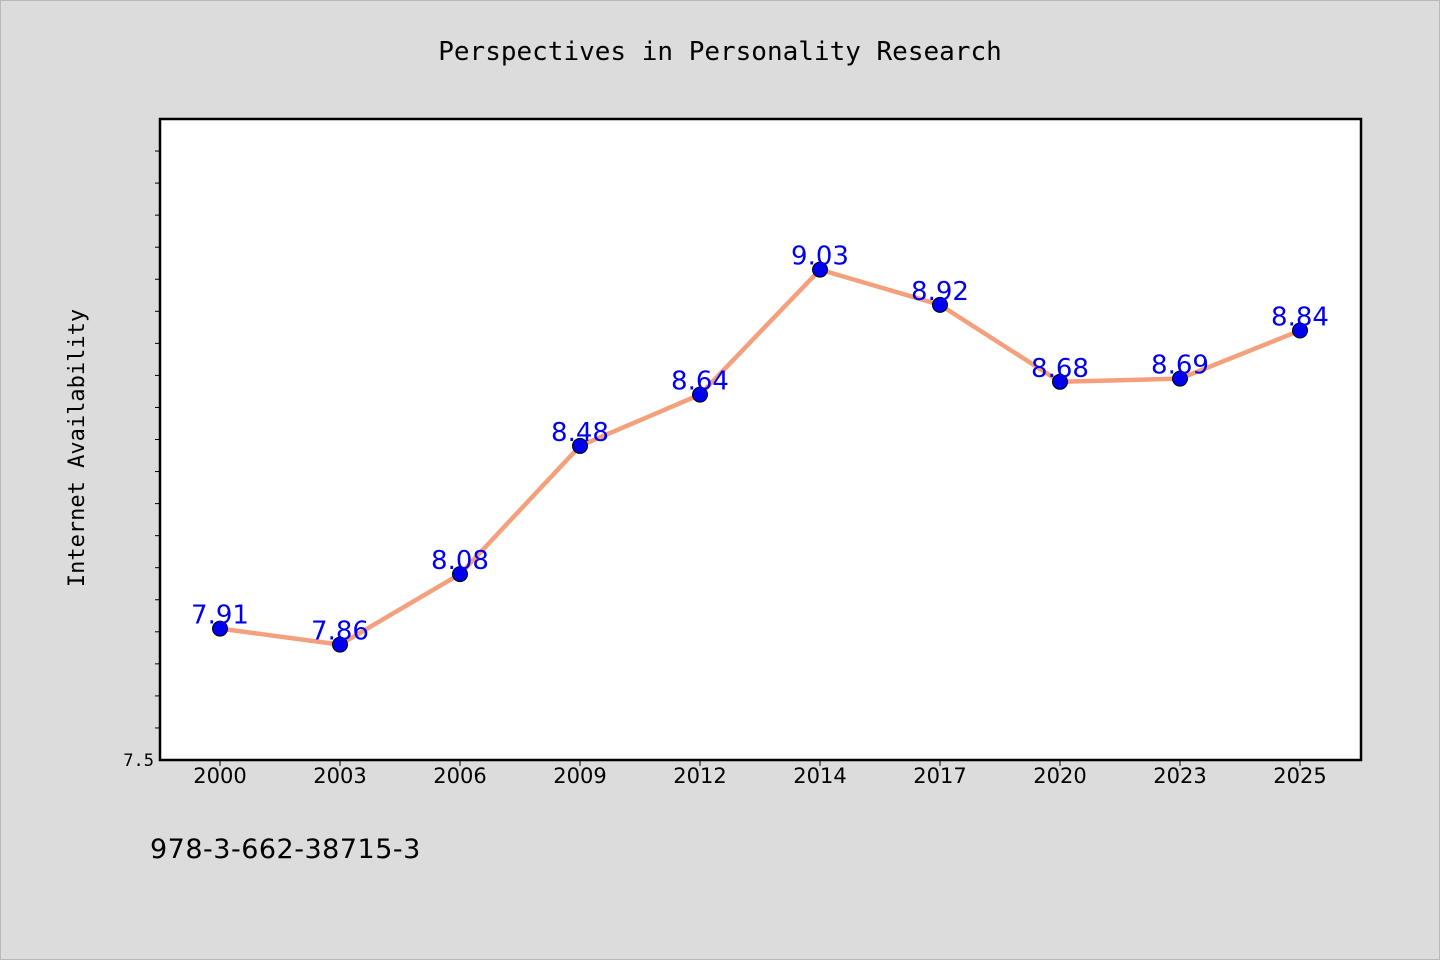  I want to click on data-label: 8.64, so click(700, 382).